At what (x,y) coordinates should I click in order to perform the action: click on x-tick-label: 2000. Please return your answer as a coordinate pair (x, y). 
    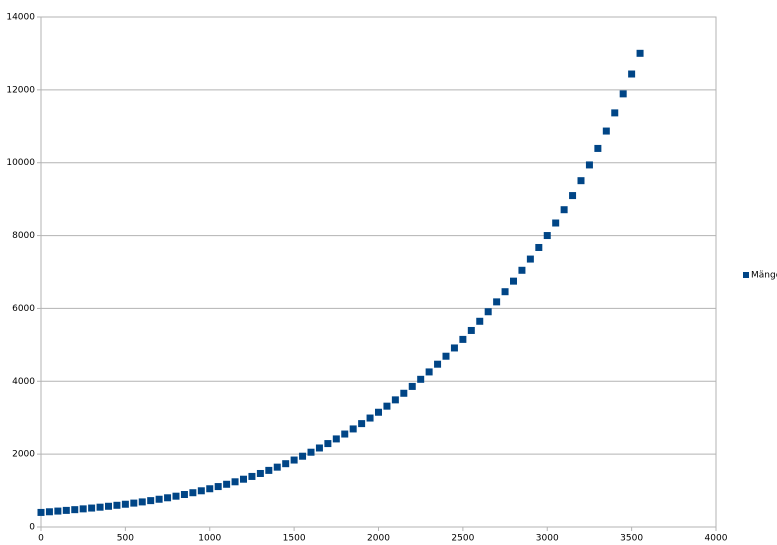
    Looking at the image, I should click on (378, 539).